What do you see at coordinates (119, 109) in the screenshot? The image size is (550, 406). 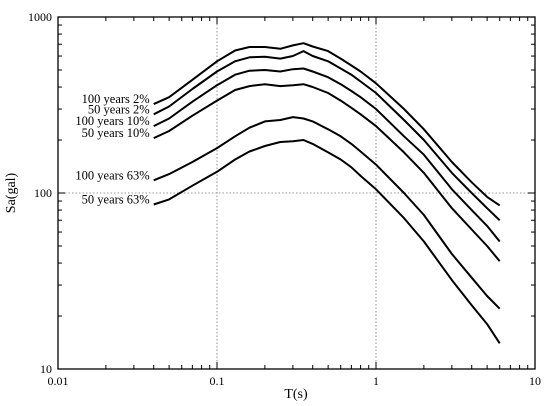 I see `series-label: 50 years 2%` at bounding box center [119, 109].